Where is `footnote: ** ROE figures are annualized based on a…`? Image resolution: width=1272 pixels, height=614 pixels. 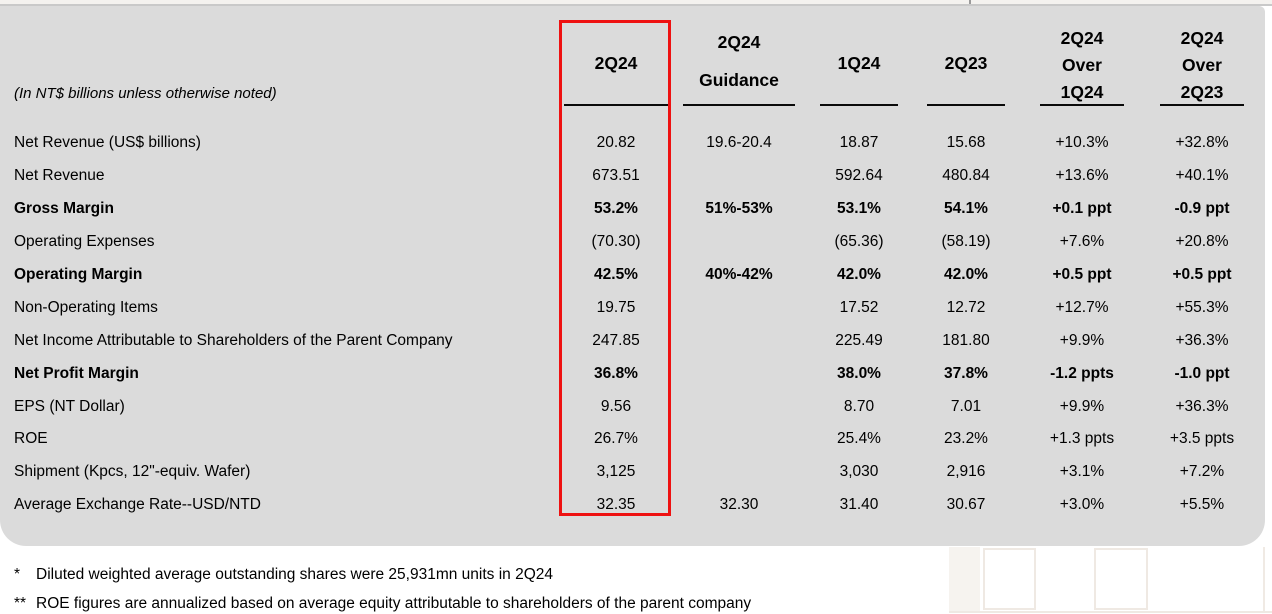
footnote: ** ROE figures are annualized based on a… is located at coordinates (512, 601).